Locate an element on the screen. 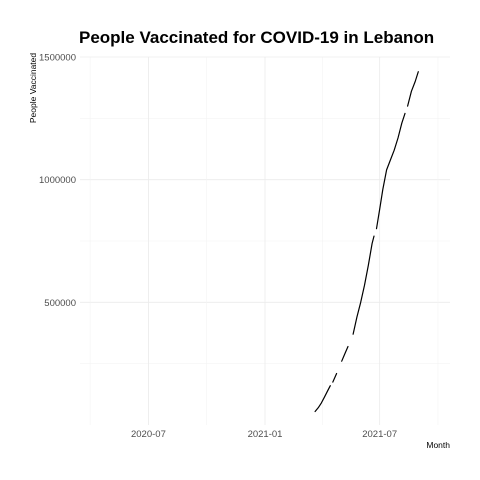 This screenshot has height=480, width=480. y-axis-label: People Vaccinated is located at coordinates (33, 88).